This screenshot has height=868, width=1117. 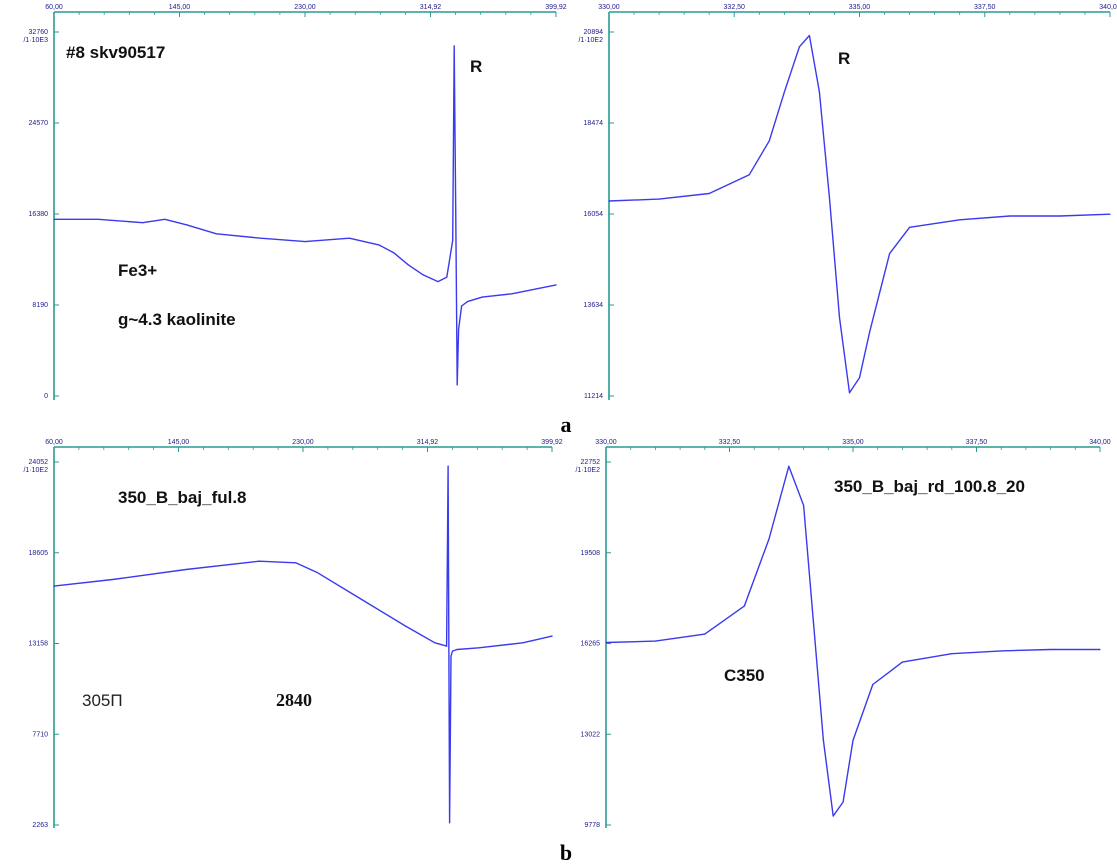 I want to click on y-tick-label: 18605, so click(x=39, y=553).